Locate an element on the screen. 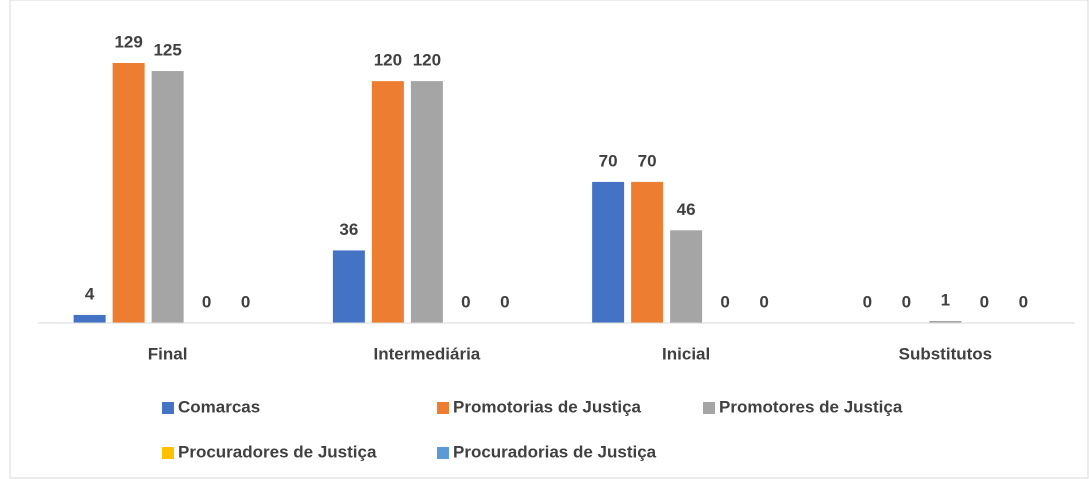 The image size is (1089, 479). data-label: 125 is located at coordinates (167, 50).